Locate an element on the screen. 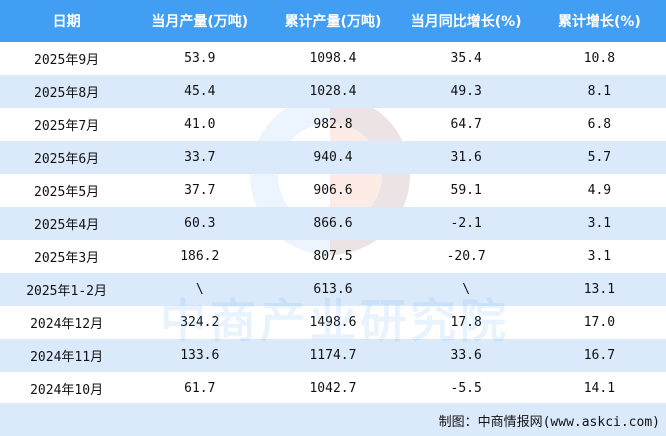 The image size is (666, 436). table-row: 2025年9月 53.9 1098.4 35.4 10.8 is located at coordinates (333, 58).